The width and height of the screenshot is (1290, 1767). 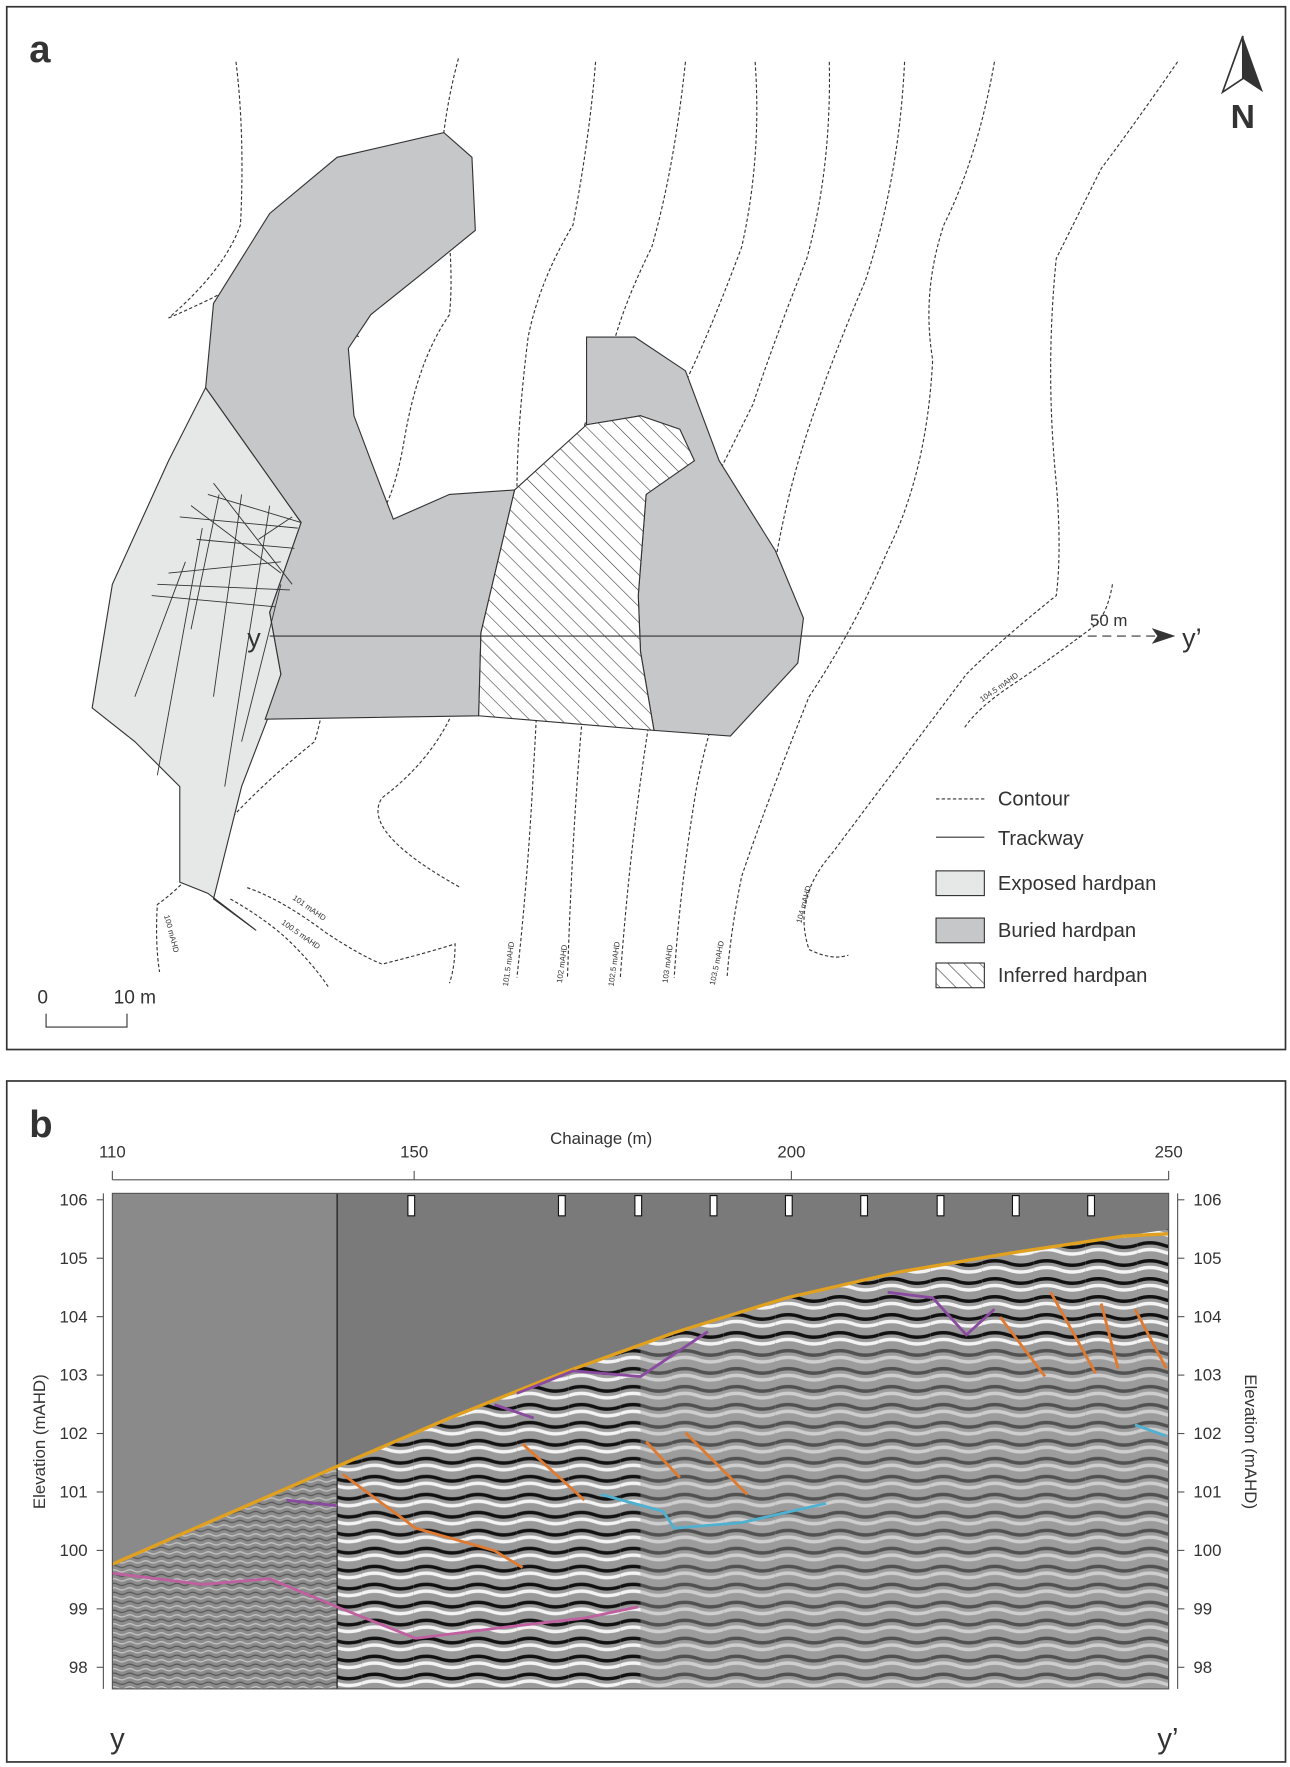 I want to click on profile-line, so click(x=722, y=636).